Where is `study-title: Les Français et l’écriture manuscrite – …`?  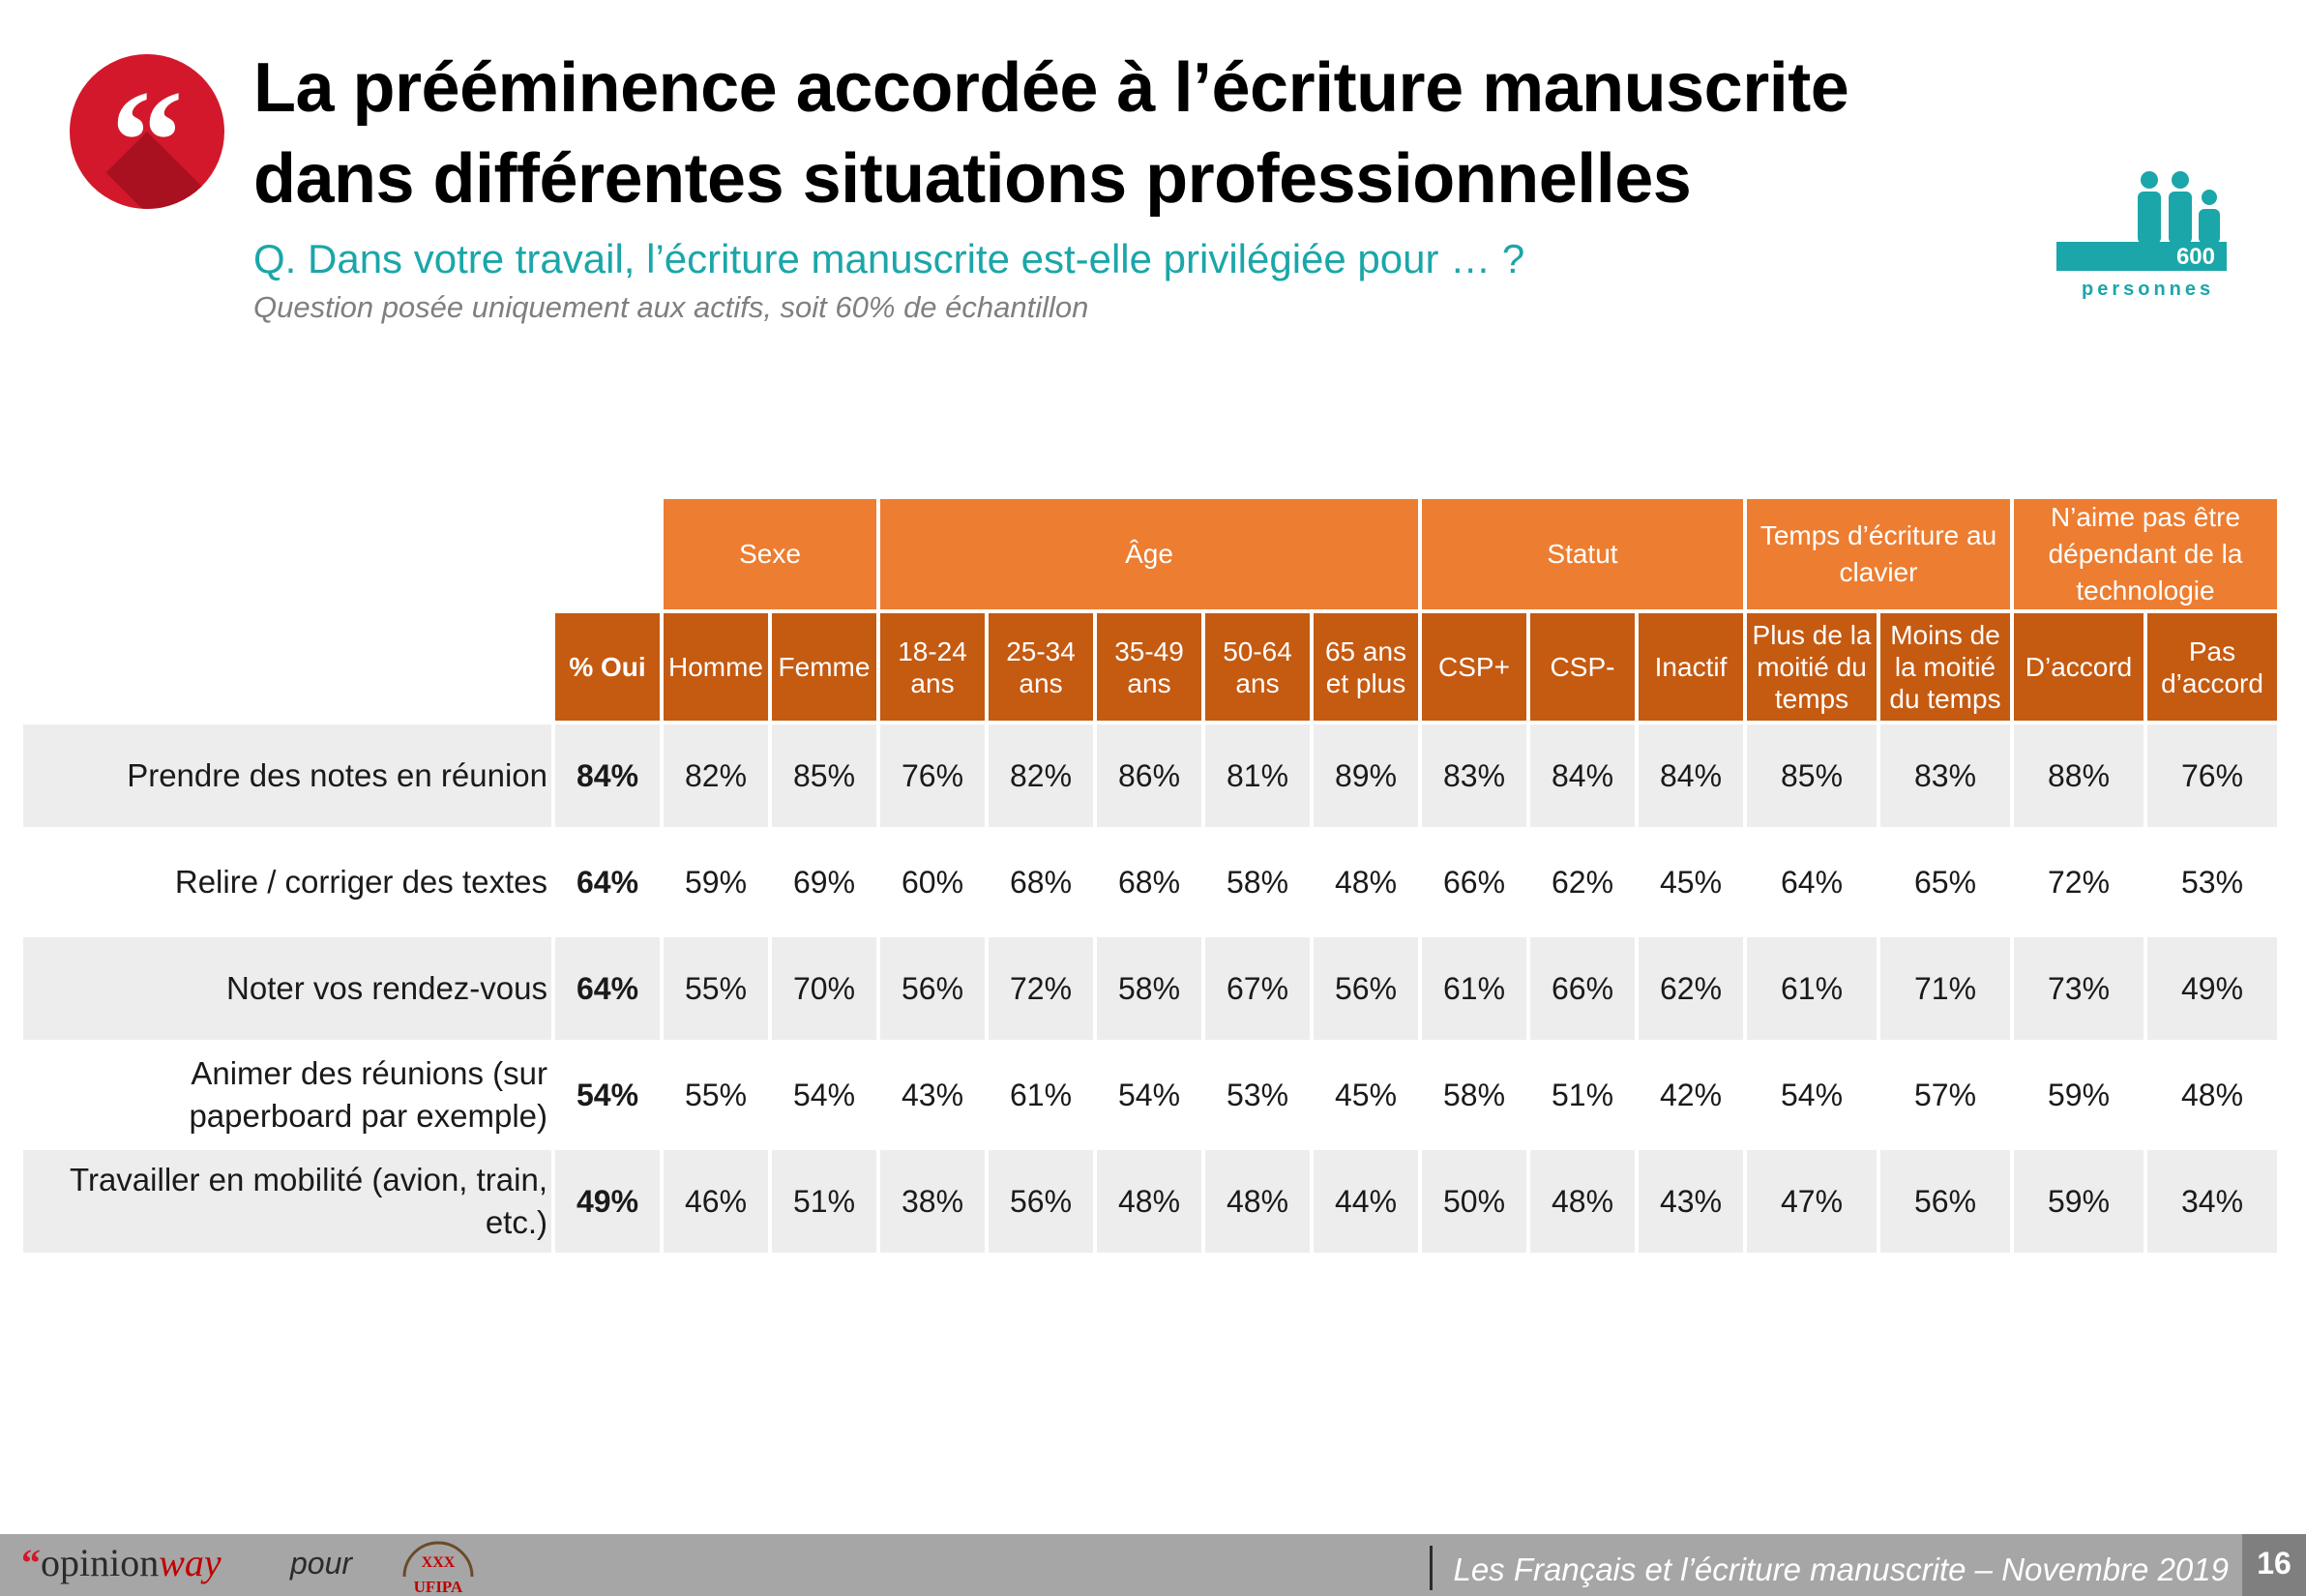
study-title: Les Français et l’écriture manuscrite – … is located at coordinates (1841, 1569).